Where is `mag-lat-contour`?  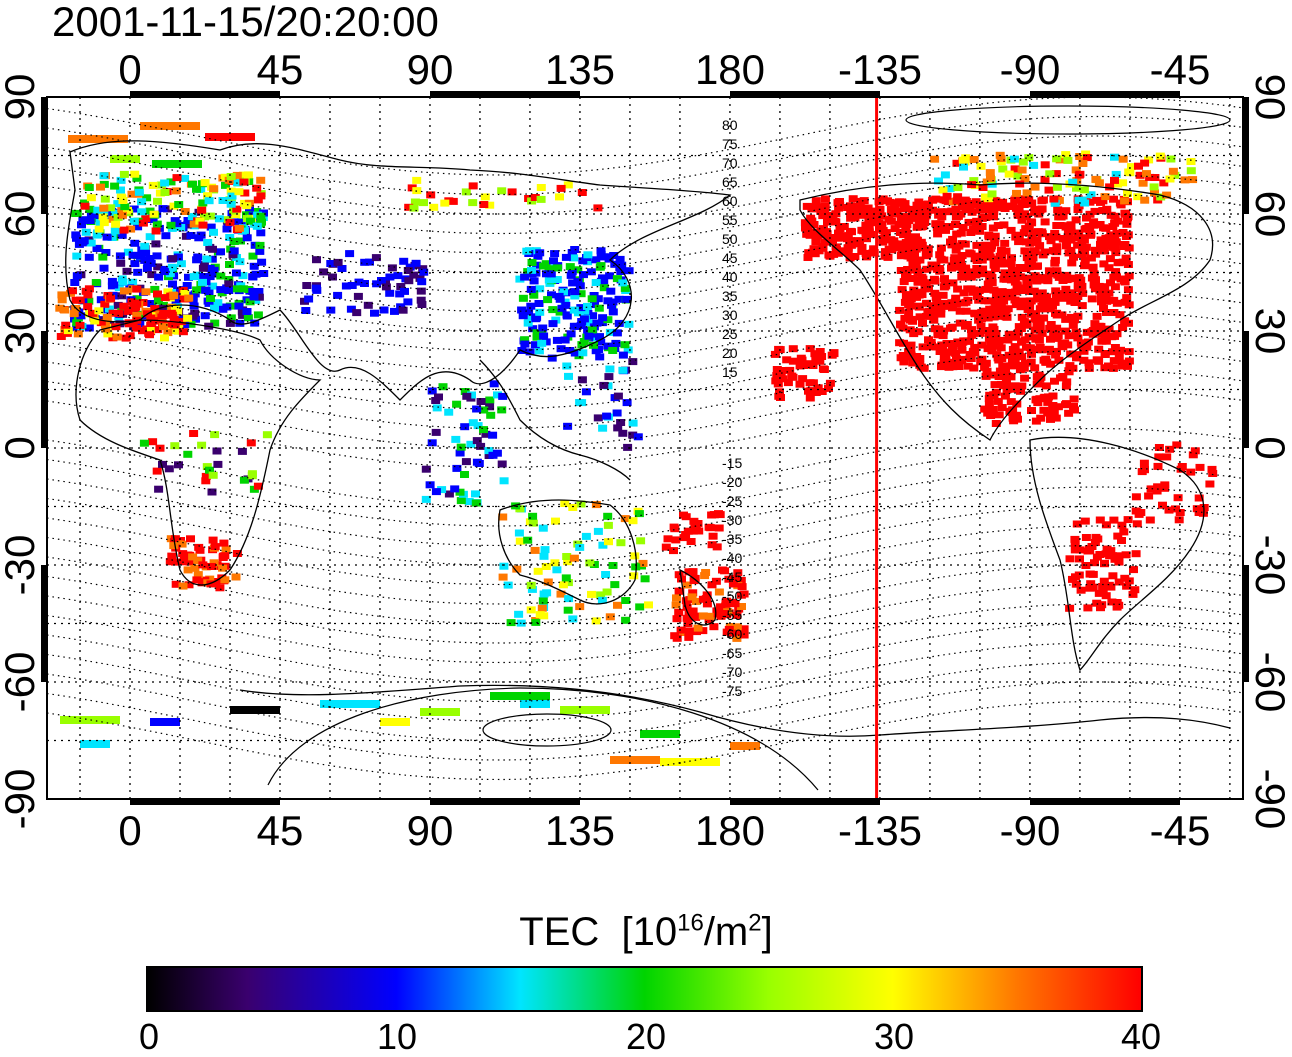 mag-lat-contour is located at coordinates (645, 701).